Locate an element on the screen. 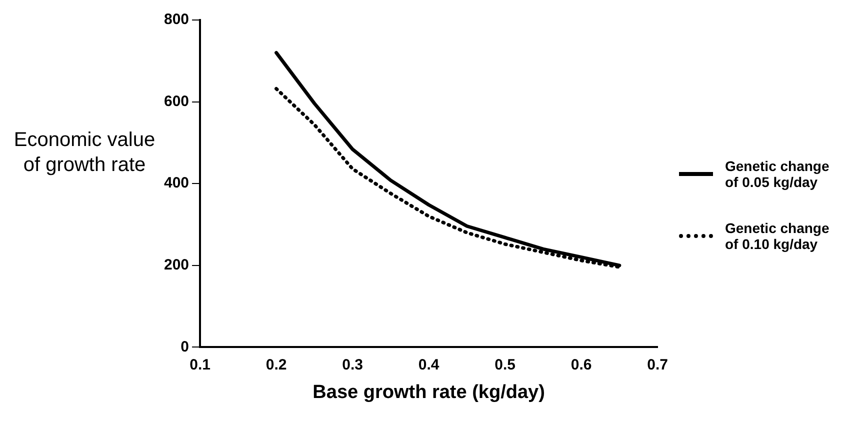 Image resolution: width=853 pixels, height=423 pixels. y-axis-title: Economic value of growth rate is located at coordinates (84, 153).